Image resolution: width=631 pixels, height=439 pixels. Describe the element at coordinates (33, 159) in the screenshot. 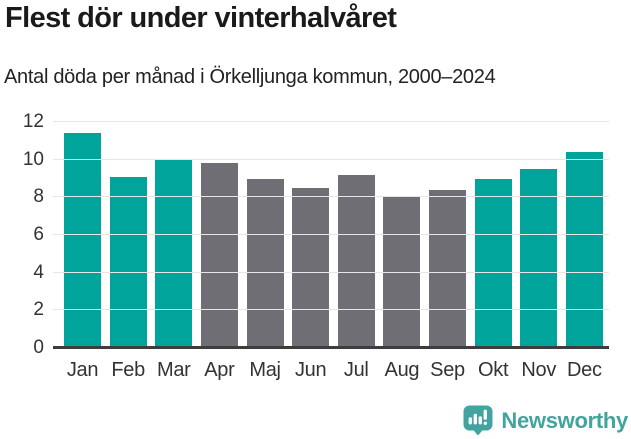

I see `y-tick-label-10: 10` at that location.